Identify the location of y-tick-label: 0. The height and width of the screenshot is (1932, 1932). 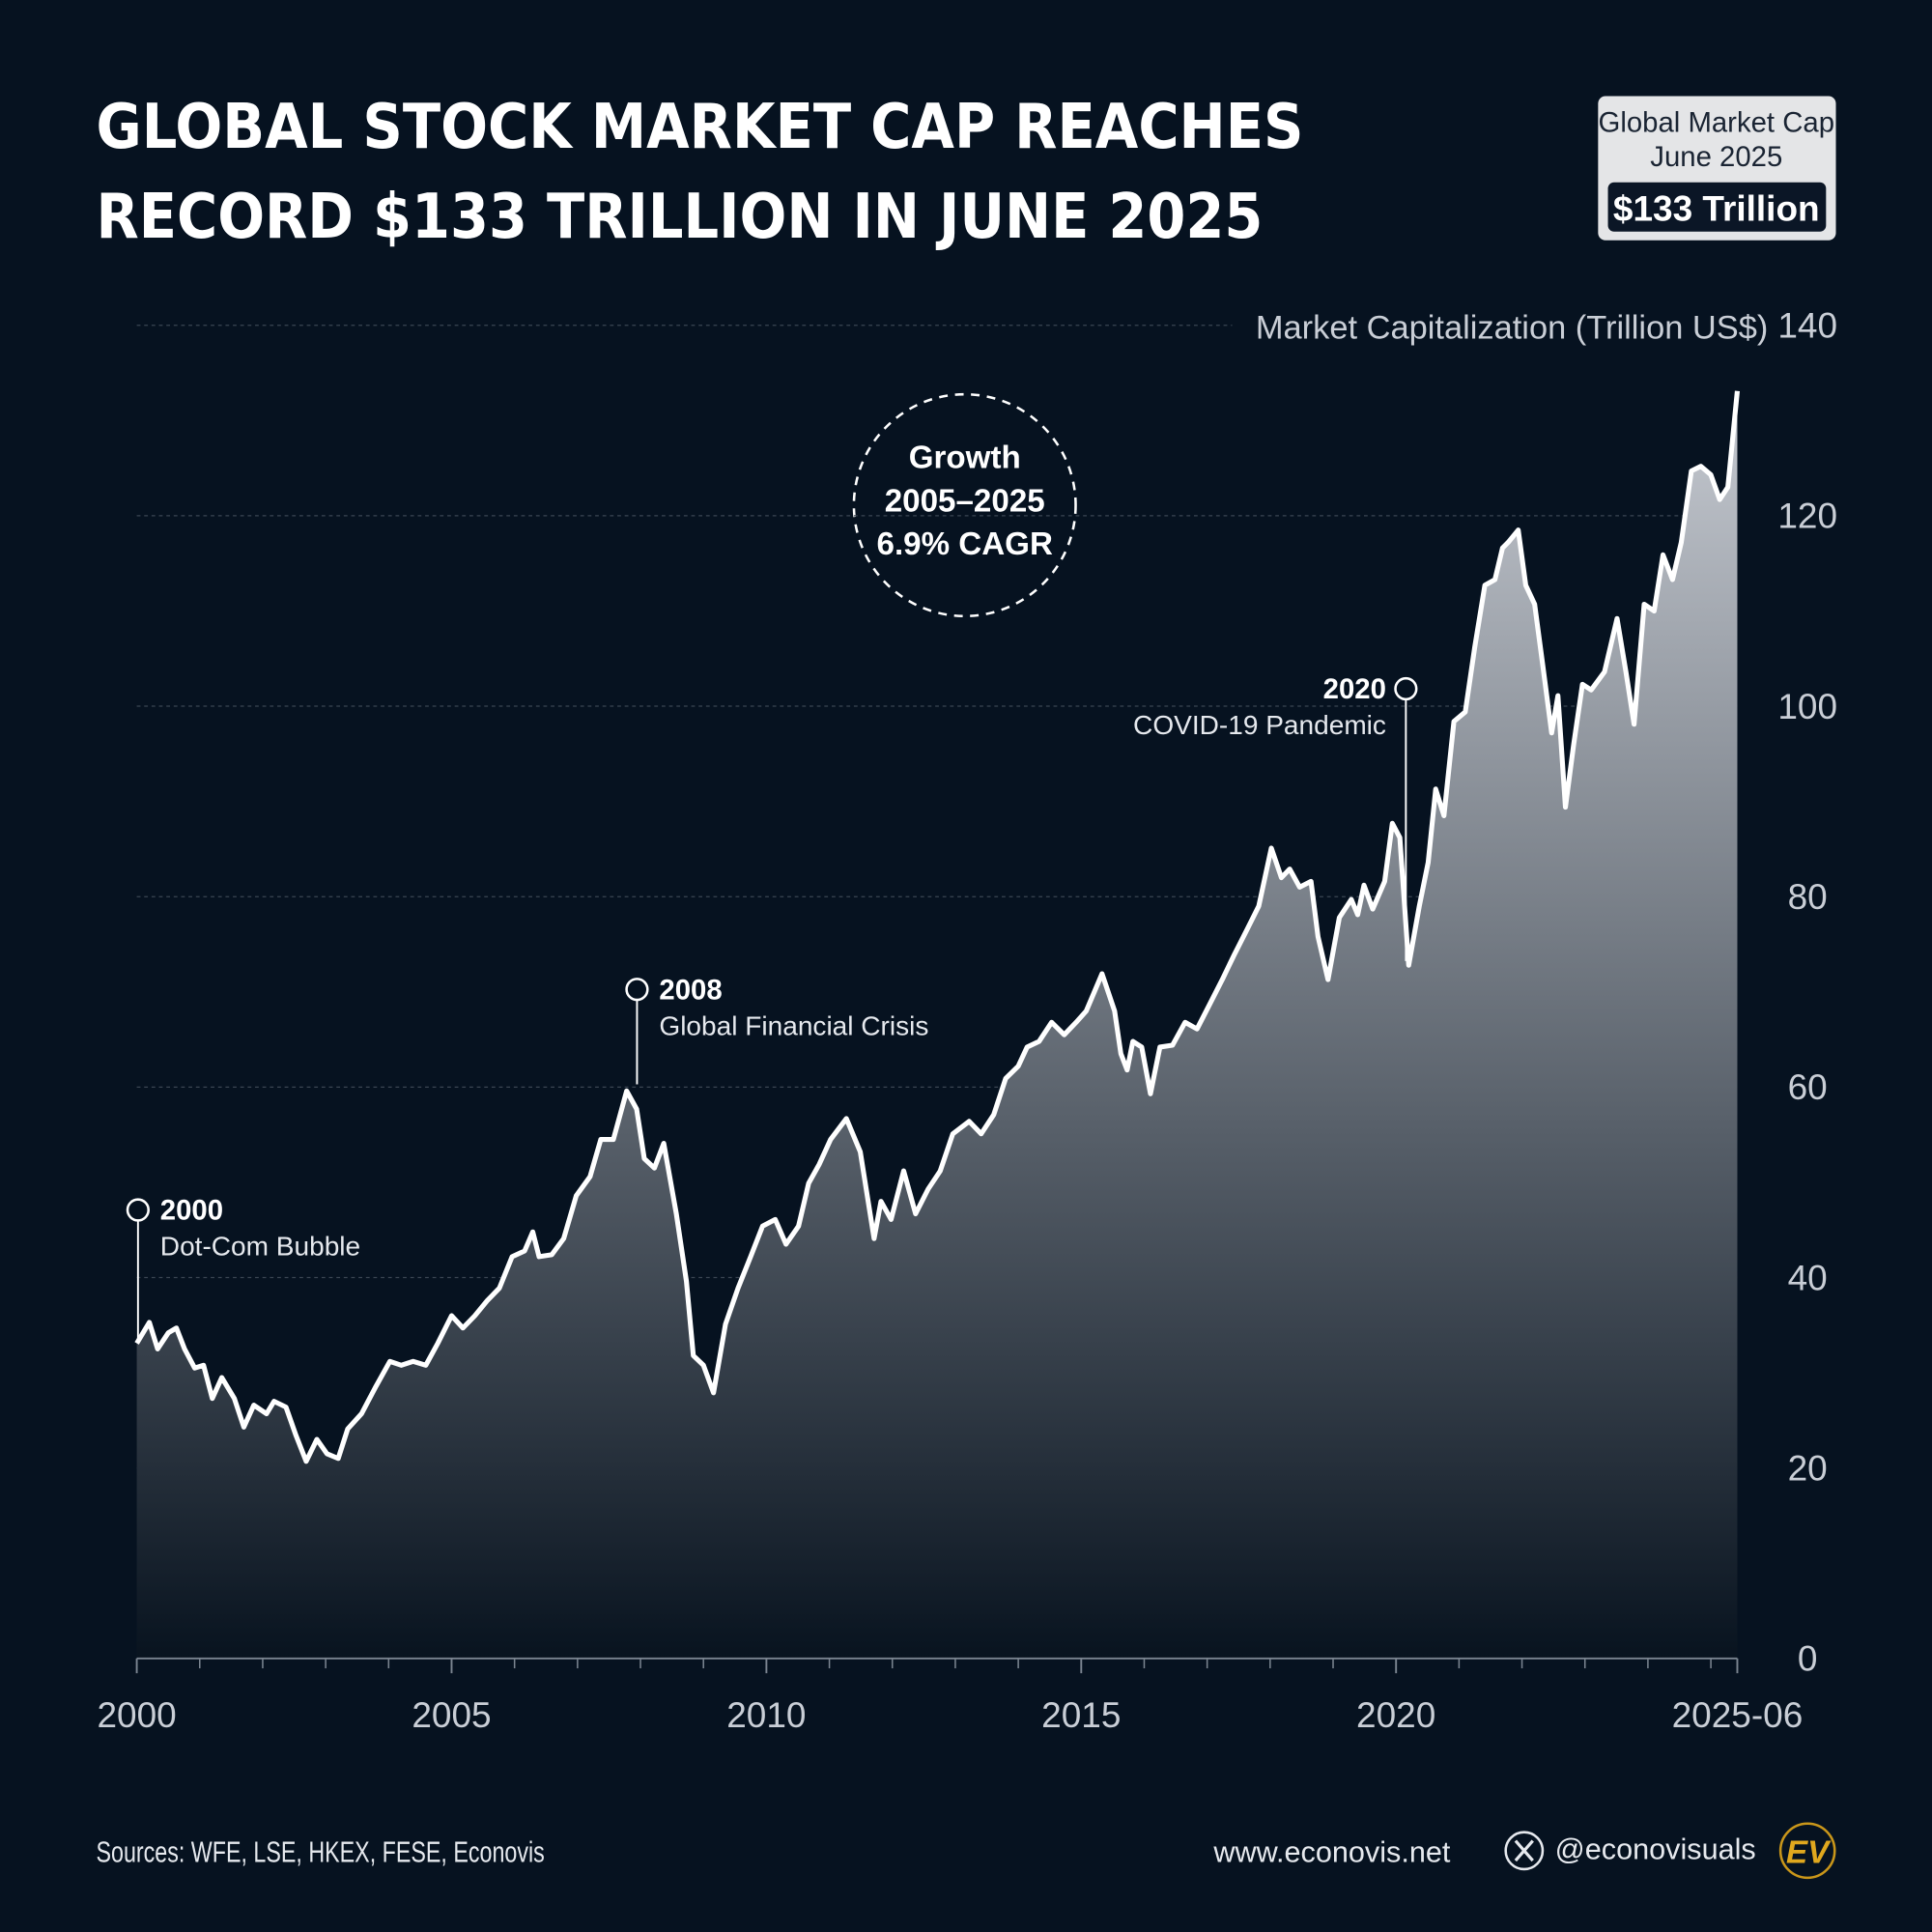
(1808, 1659).